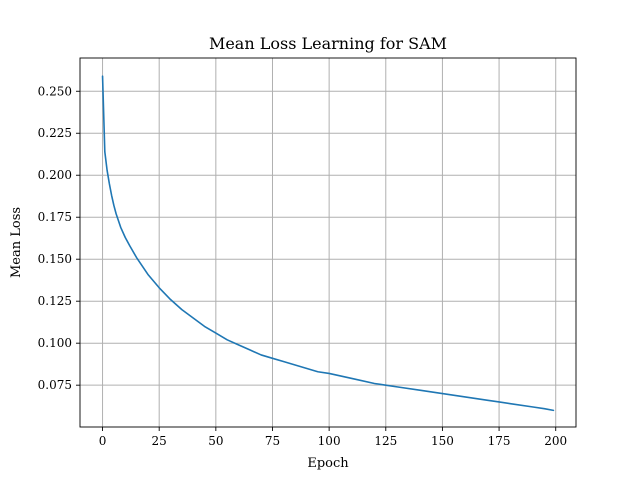  Describe the element at coordinates (499, 441) in the screenshot. I see `x-tick-label: 175` at that location.